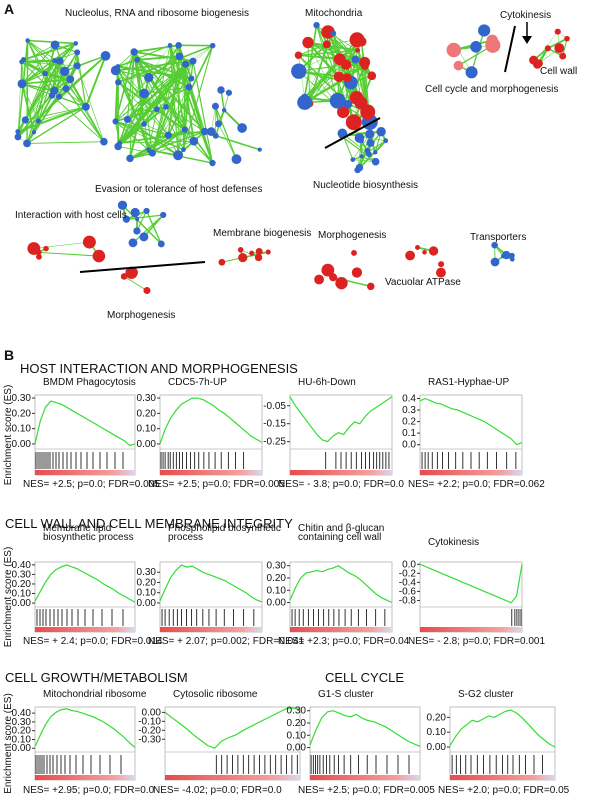  I want to click on y-tick-label: -0.8, so click(408, 600).